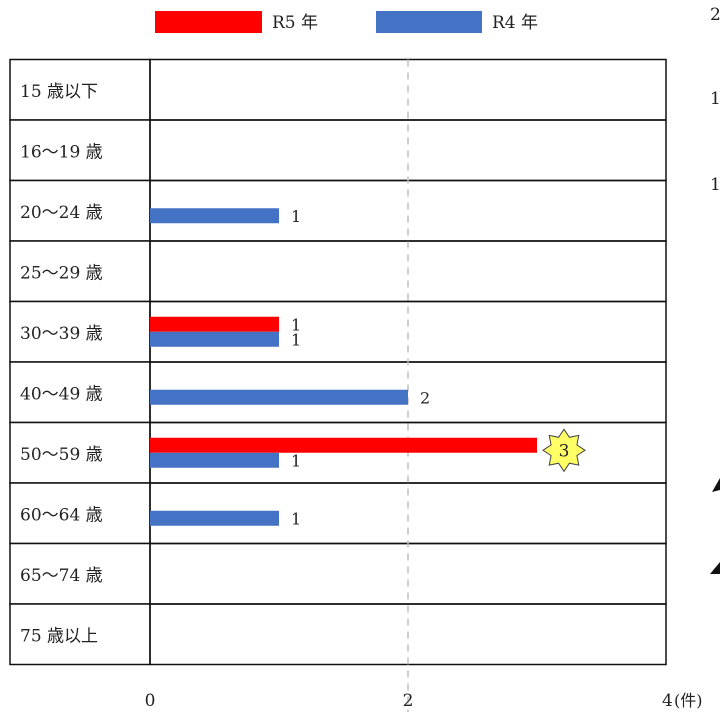 The height and width of the screenshot is (712, 720). Describe the element at coordinates (667, 701) in the screenshot. I see `x-tick-label: 4` at that location.